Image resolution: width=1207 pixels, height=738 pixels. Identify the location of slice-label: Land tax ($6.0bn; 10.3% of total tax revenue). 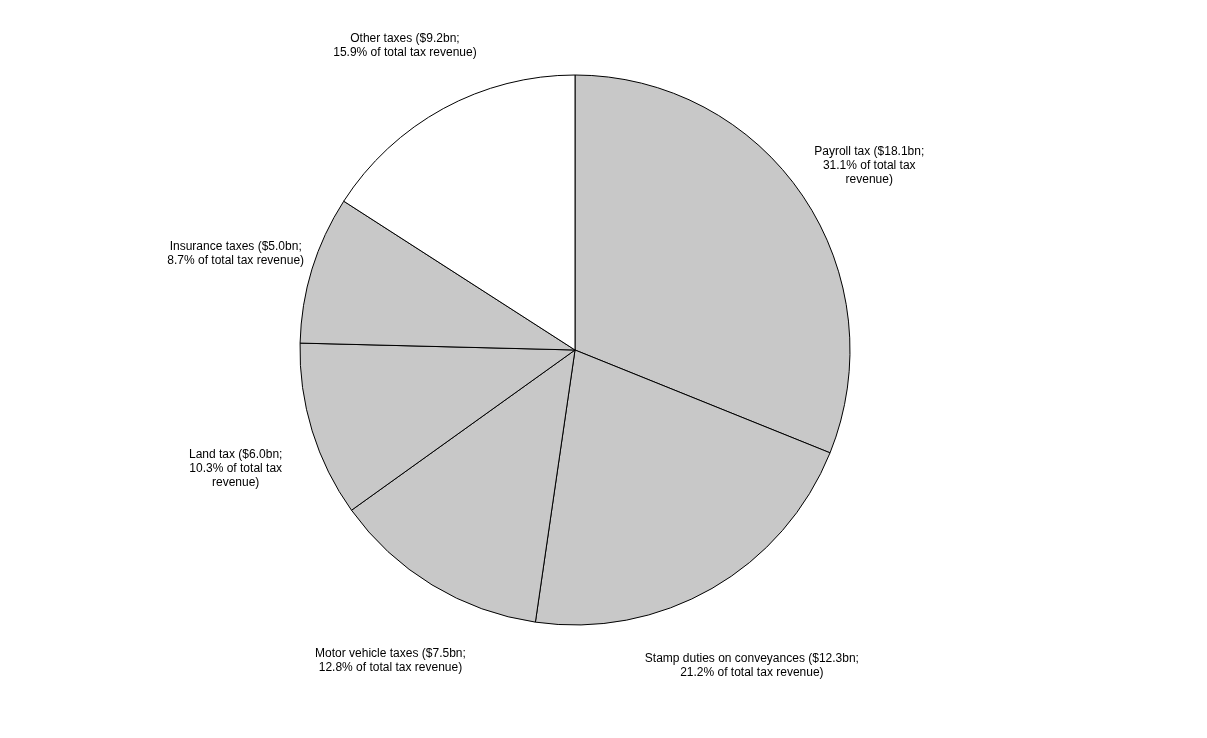
(235, 468).